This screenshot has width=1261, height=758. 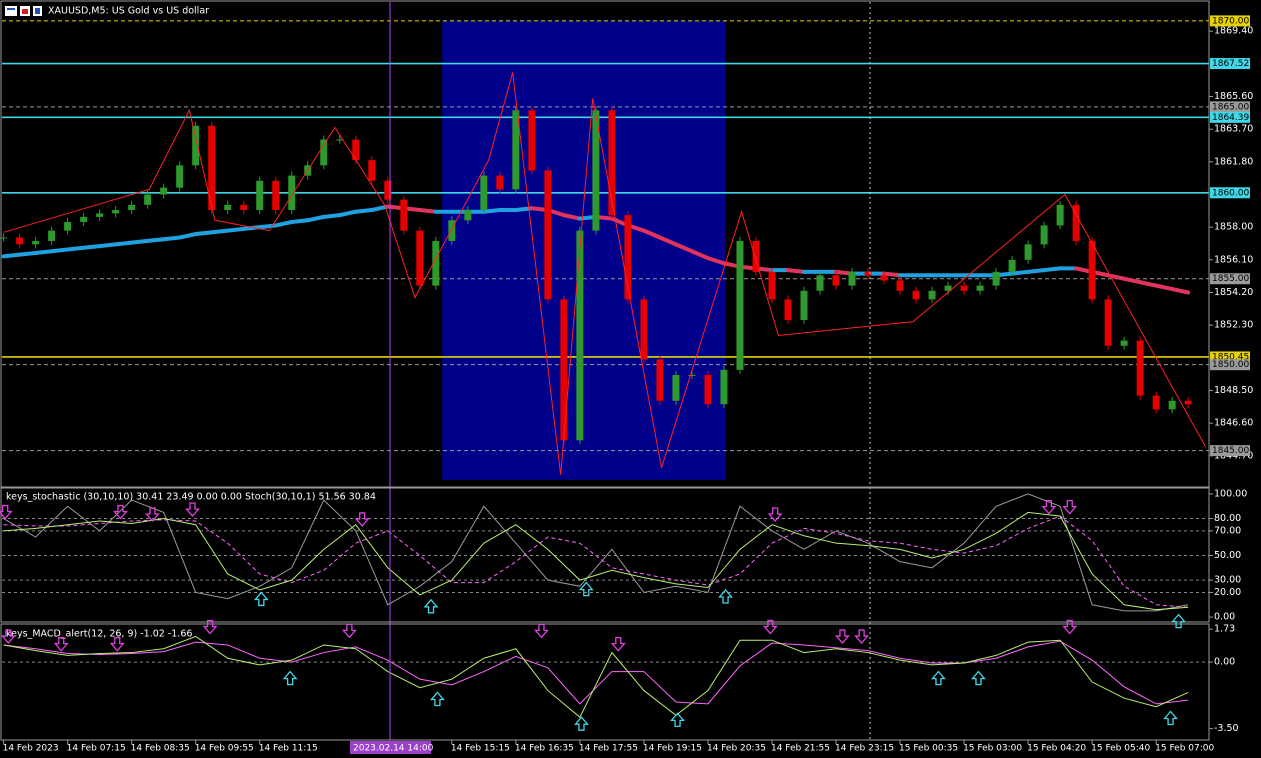 I want to click on level-label: 1864.39, so click(x=1230, y=118).